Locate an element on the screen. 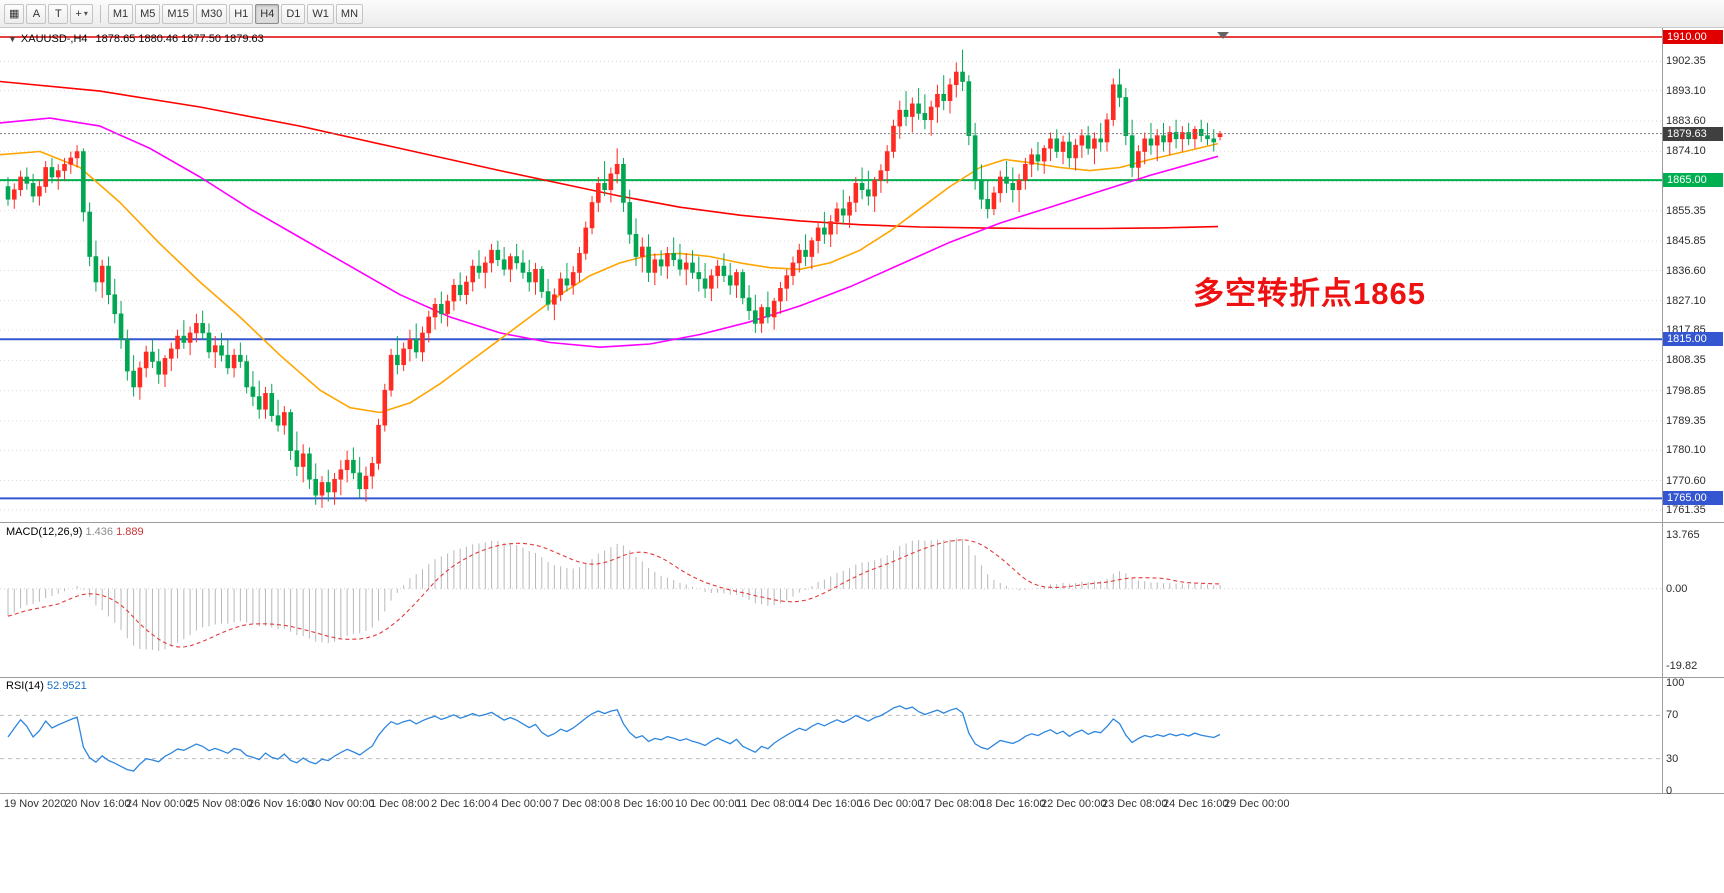 This screenshot has height=893, width=1724. time-axis-label: 22 Dec 00:00 is located at coordinates (1074, 804).